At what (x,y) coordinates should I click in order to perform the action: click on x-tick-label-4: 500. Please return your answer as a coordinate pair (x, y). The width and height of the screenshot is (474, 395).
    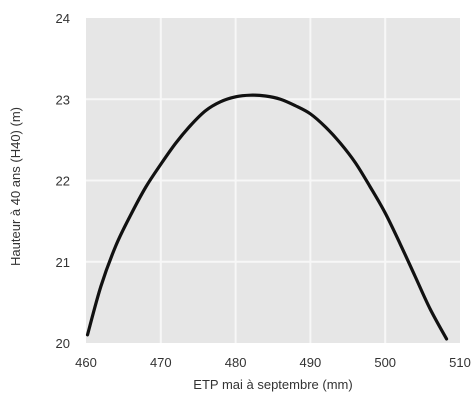
    Looking at the image, I should click on (385, 362).